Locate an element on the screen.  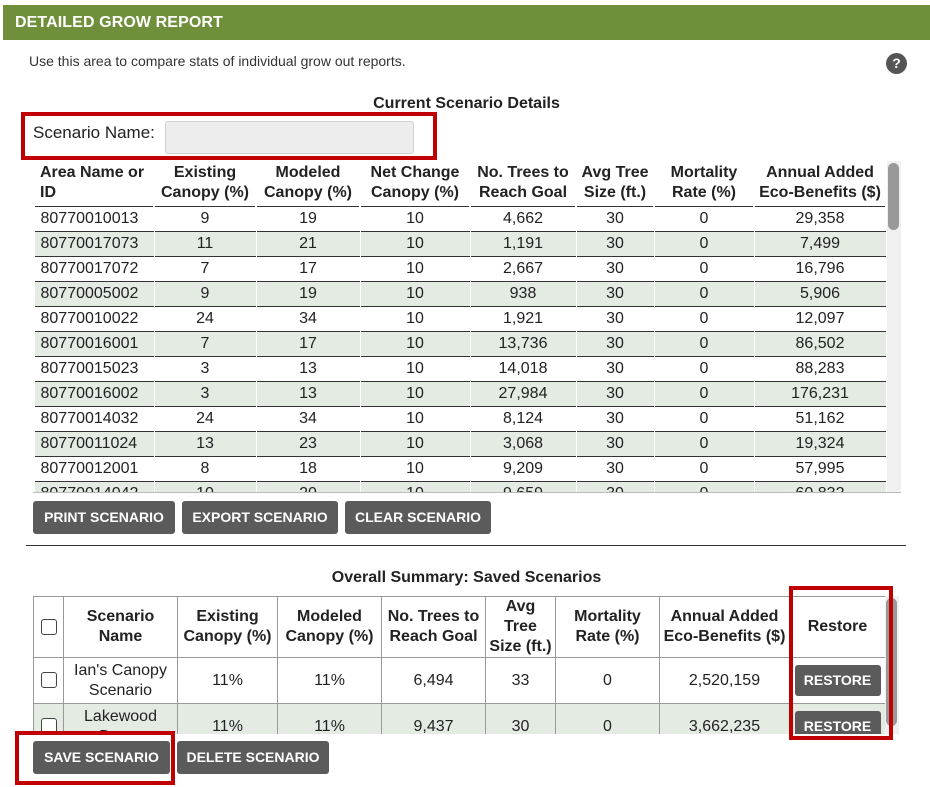
table-cell-area-name: 80770005002 is located at coordinates (94, 293).